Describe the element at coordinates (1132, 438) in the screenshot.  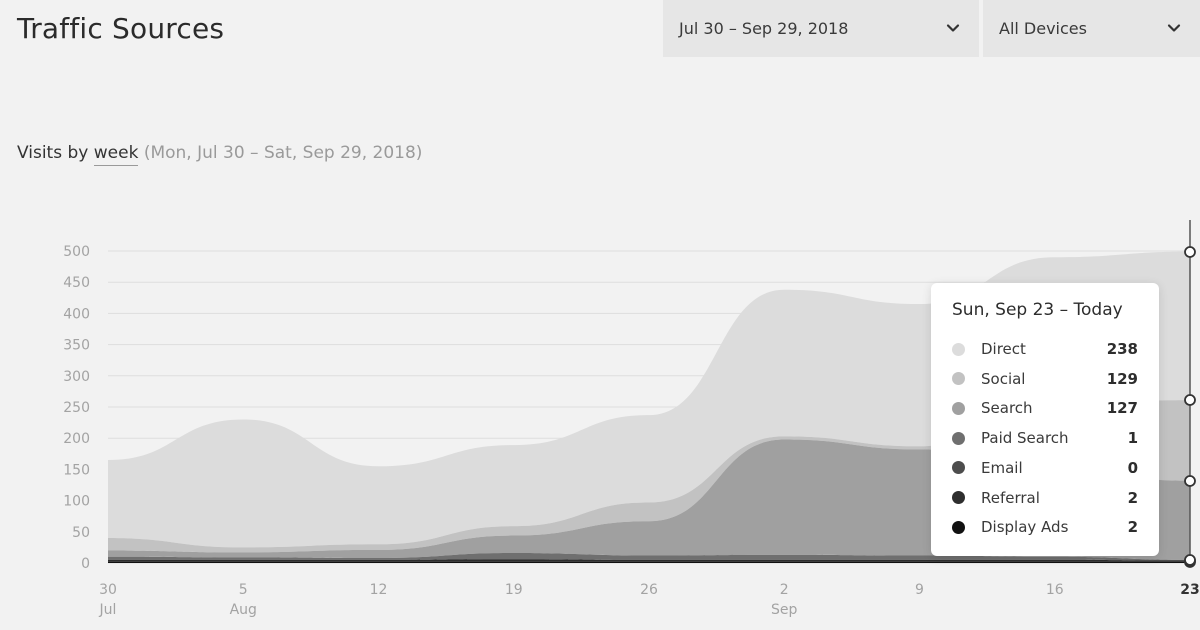
I see `tooltip-row-value: 1` at that location.